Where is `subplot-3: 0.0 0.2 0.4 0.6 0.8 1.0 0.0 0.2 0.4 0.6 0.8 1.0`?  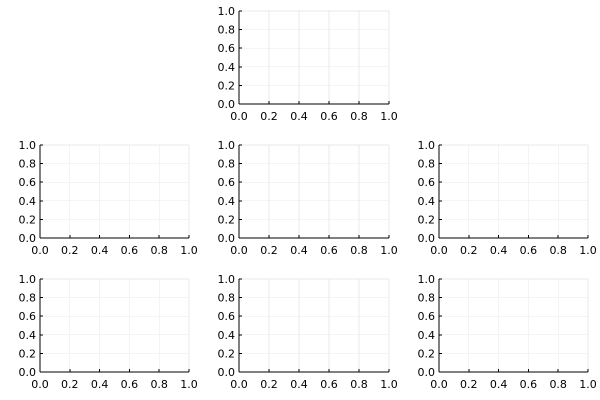
subplot-3: 0.0 0.2 0.4 0.6 0.8 1.0 0.0 0.2 0.4 0.6 0.8 1.0 is located at coordinates (308, 198).